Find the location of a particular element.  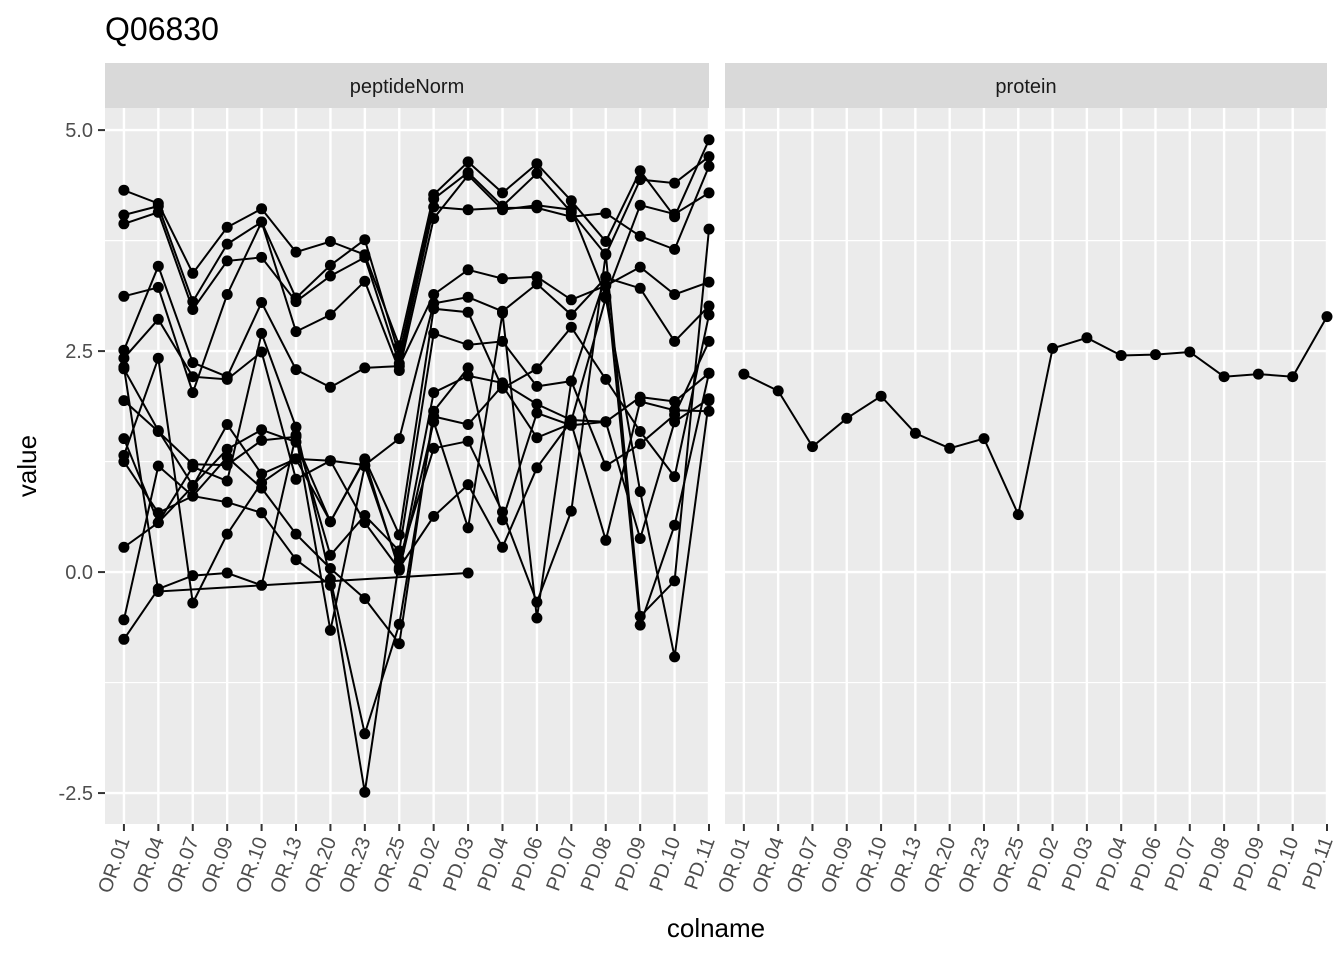

y-tick-label: 2.5 is located at coordinates (79, 352).